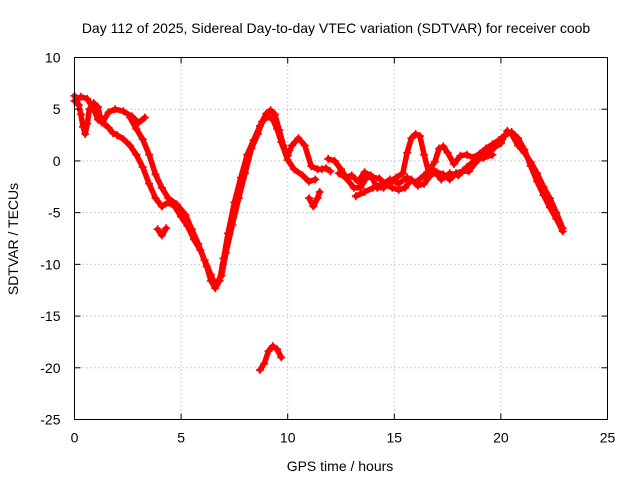  I want to click on y-tick-label: -15, so click(50, 316).